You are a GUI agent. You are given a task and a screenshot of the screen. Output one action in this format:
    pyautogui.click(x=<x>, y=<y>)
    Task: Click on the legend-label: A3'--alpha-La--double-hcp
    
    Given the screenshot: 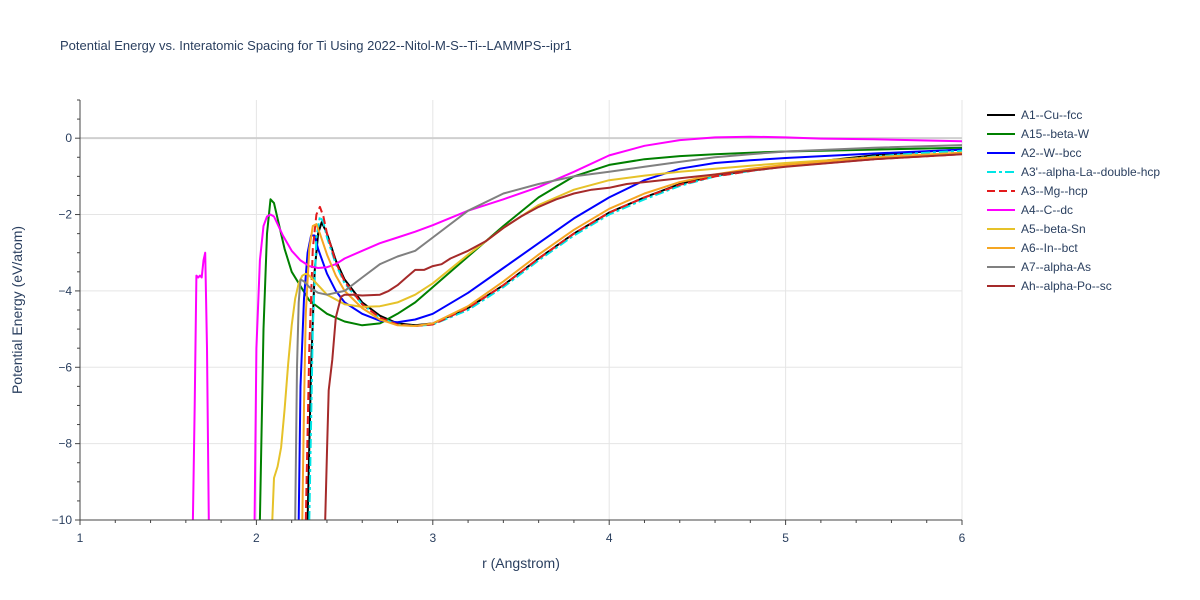 What is the action you would take?
    pyautogui.click(x=1090, y=172)
    